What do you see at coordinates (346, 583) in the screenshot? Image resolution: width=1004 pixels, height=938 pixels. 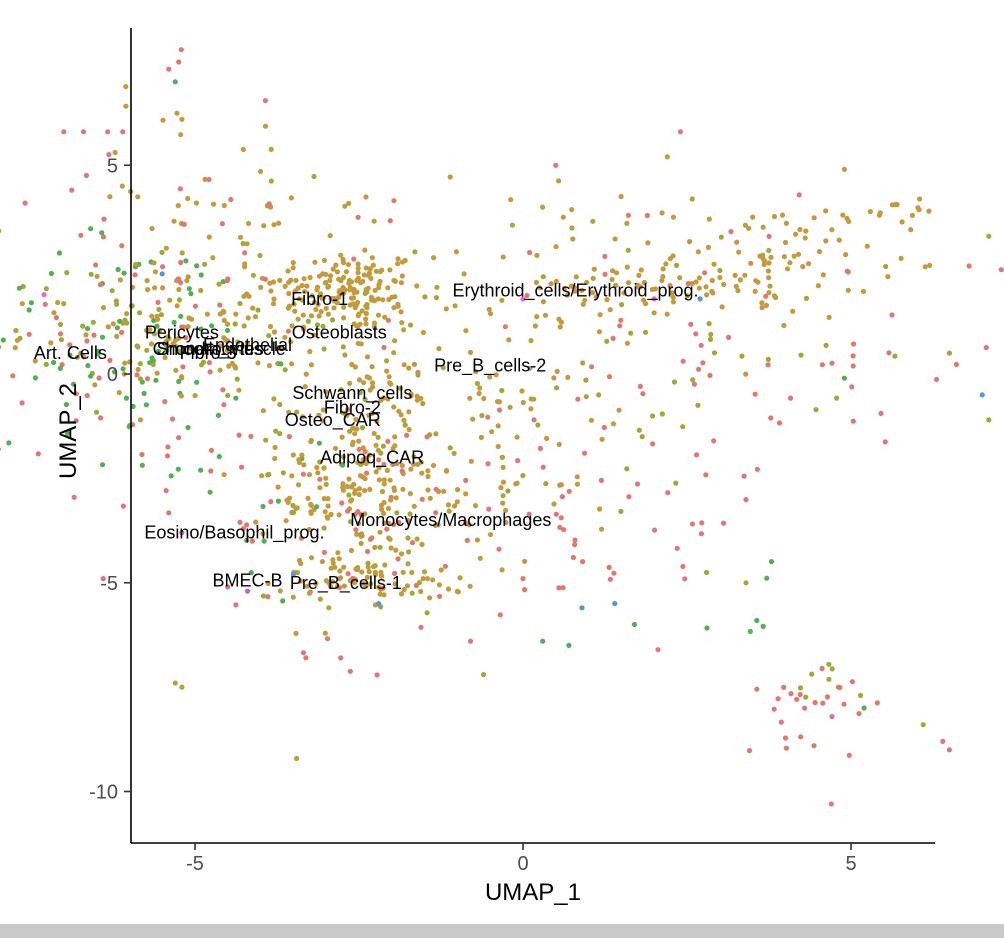 I see `cluster-label: Pre_B_cells-1` at bounding box center [346, 583].